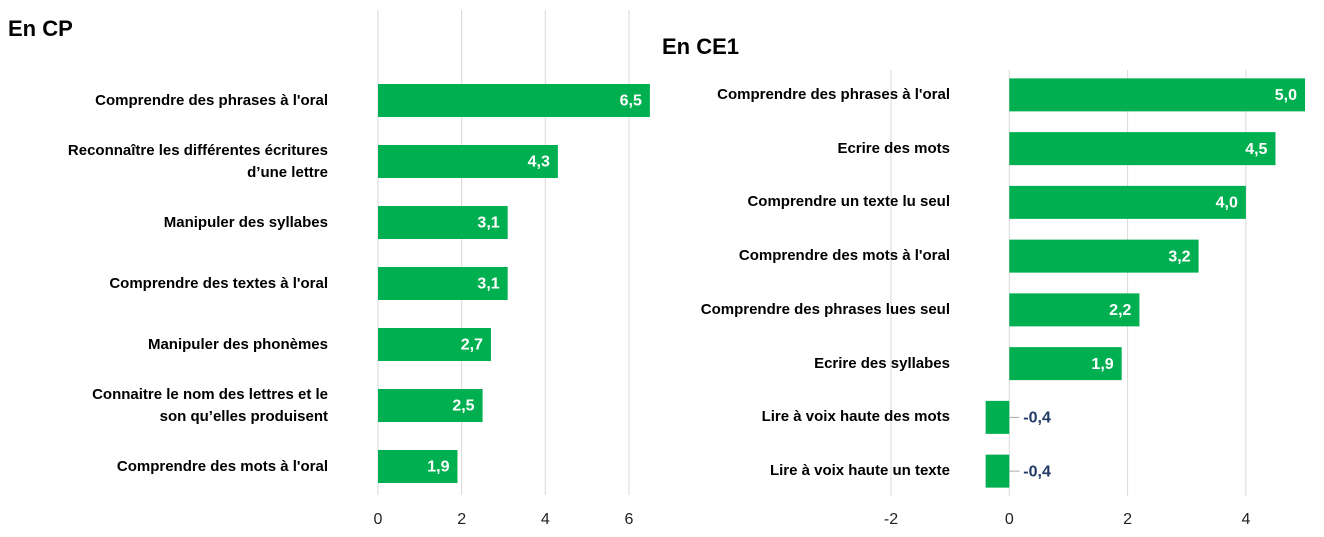  Describe the element at coordinates (1227, 203) in the screenshot. I see `value-label: 4,0` at that location.